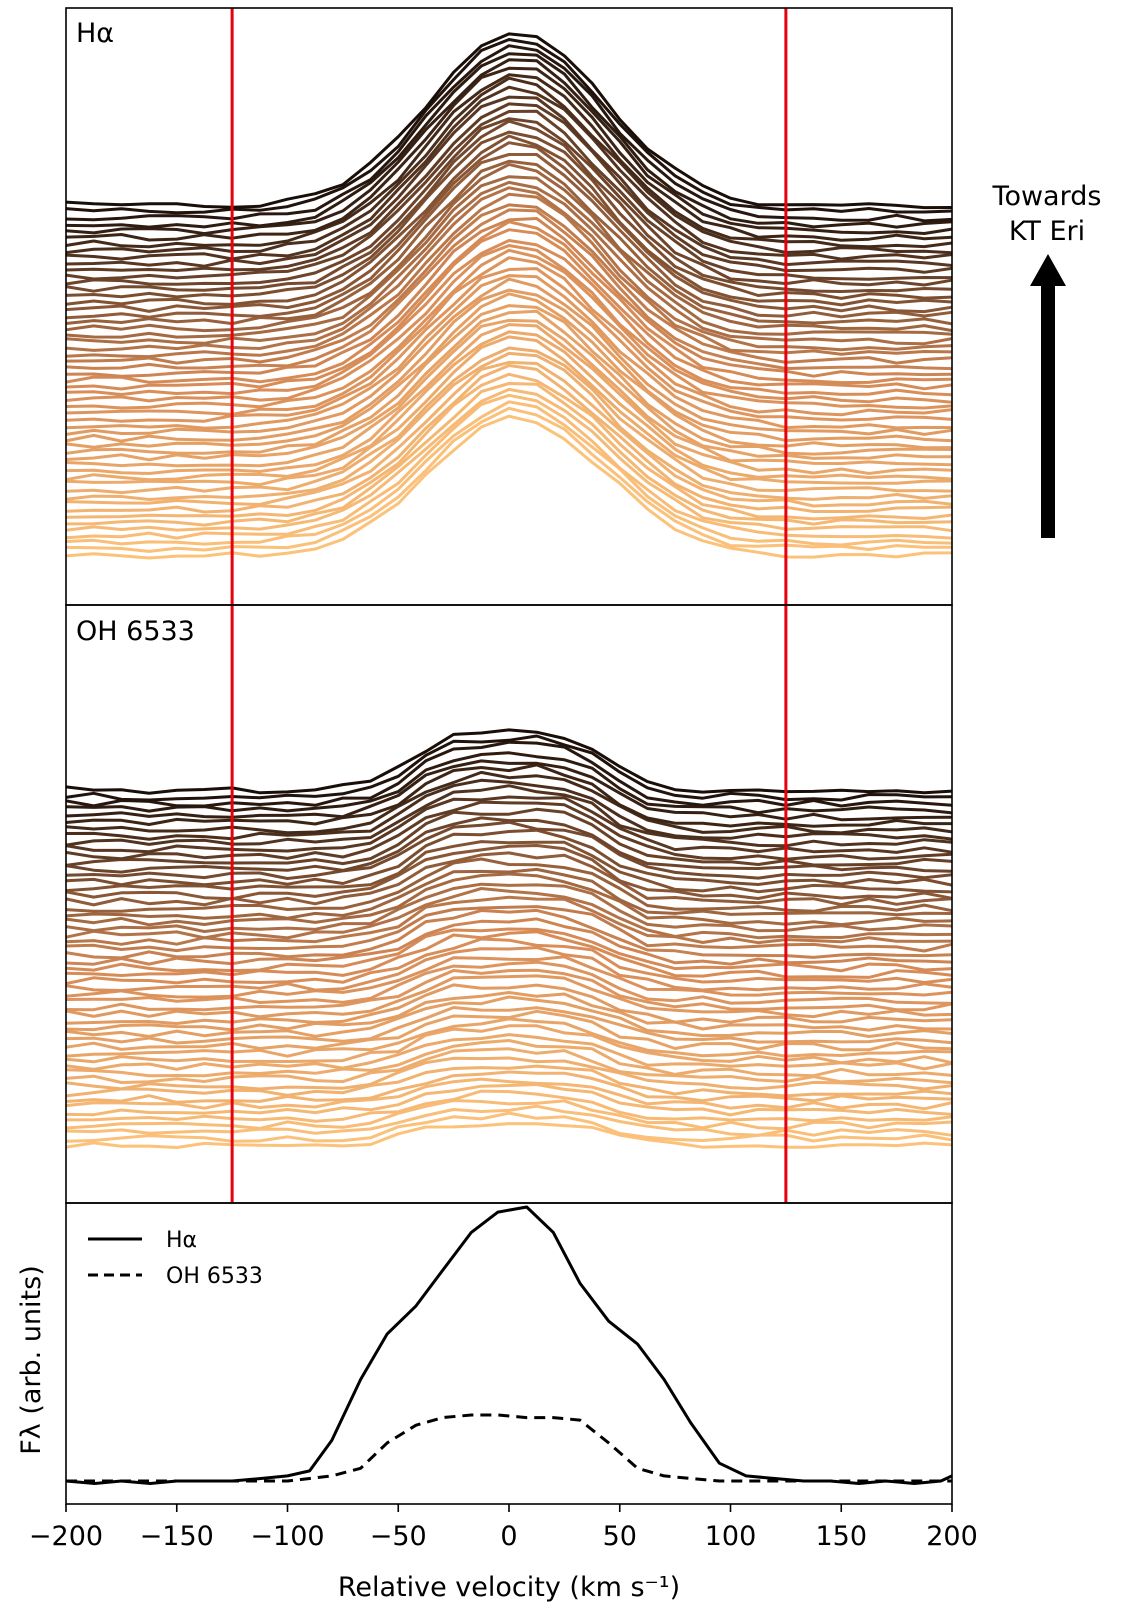 The height and width of the screenshot is (1612, 1129). Describe the element at coordinates (175, 1258) in the screenshot. I see `legend: Hα OH 6533` at that location.